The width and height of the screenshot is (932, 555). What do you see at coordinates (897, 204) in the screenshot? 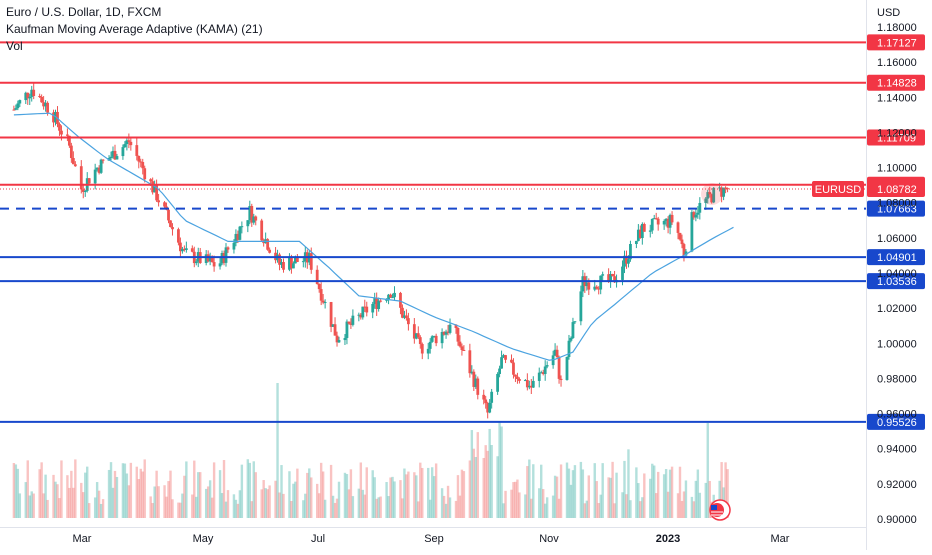
I see `y-tick-label: 1.08000` at bounding box center [897, 204].